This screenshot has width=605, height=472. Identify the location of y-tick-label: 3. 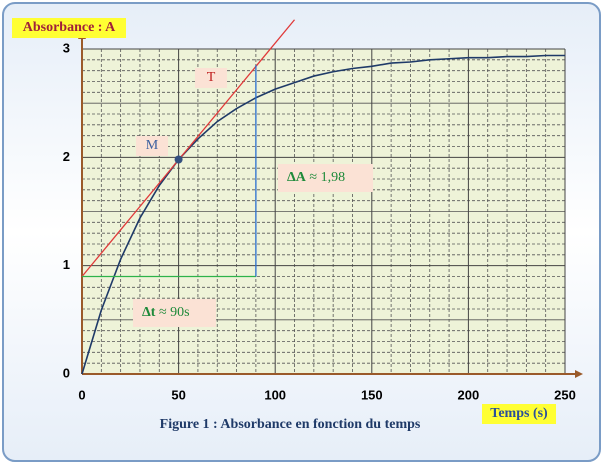
(66, 47).